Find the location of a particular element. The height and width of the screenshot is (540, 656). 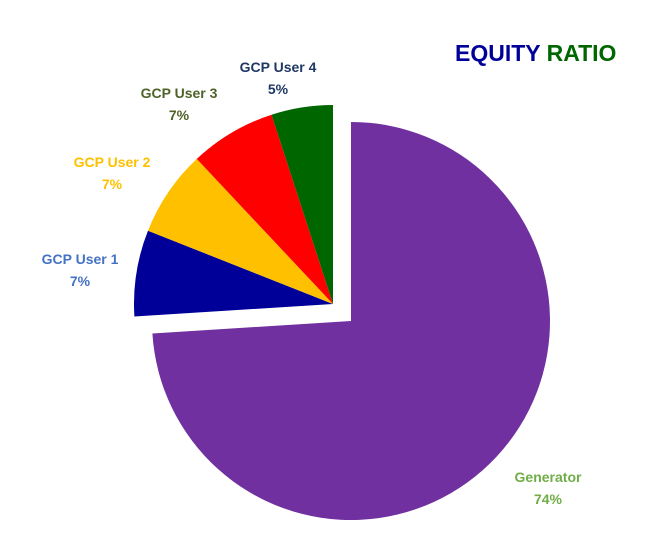

label-gcp-user-4-value: 5% is located at coordinates (278, 89).